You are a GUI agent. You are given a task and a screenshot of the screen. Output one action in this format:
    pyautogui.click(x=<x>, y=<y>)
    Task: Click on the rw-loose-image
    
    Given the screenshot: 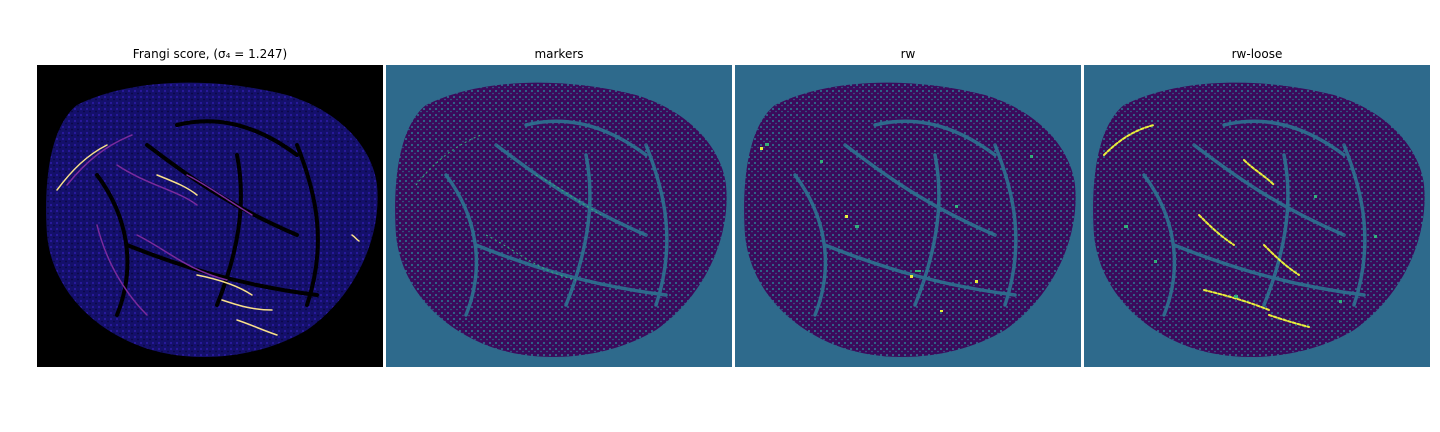 What is the action you would take?
    pyautogui.click(x=1259, y=219)
    